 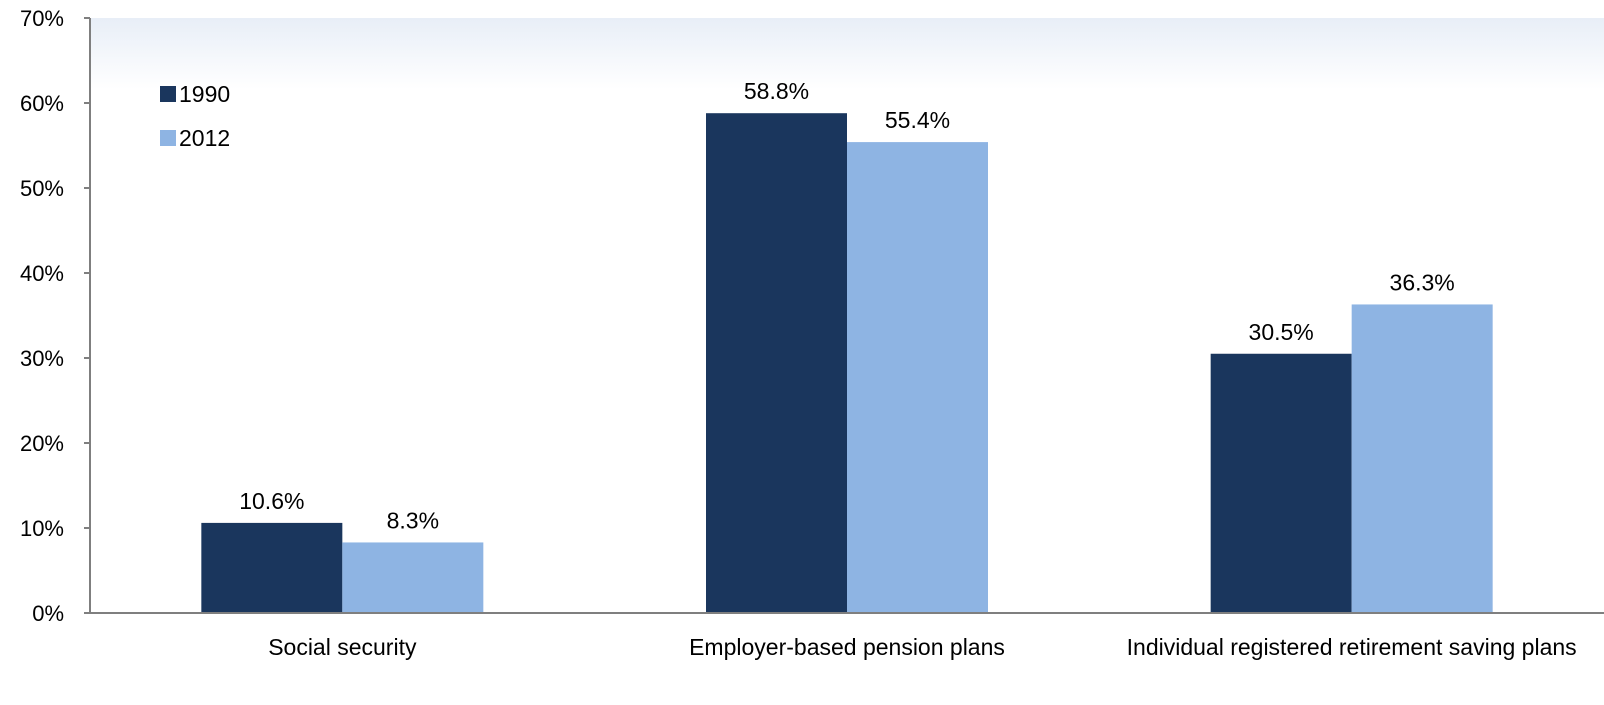 I want to click on legend-swatch-2012, so click(x=168, y=138).